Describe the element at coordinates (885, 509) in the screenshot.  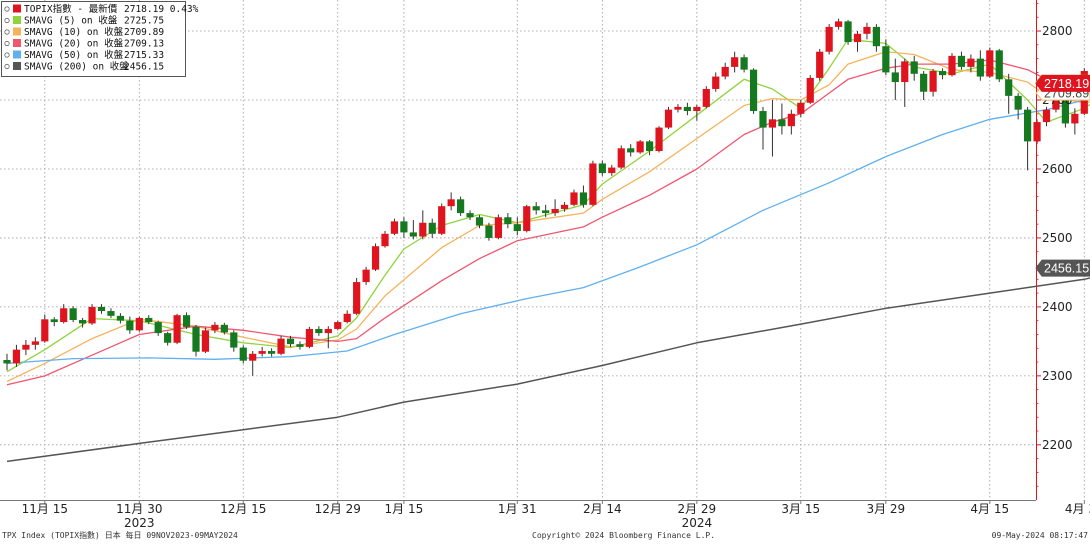
I see `x-tick-label: 3月 29` at that location.